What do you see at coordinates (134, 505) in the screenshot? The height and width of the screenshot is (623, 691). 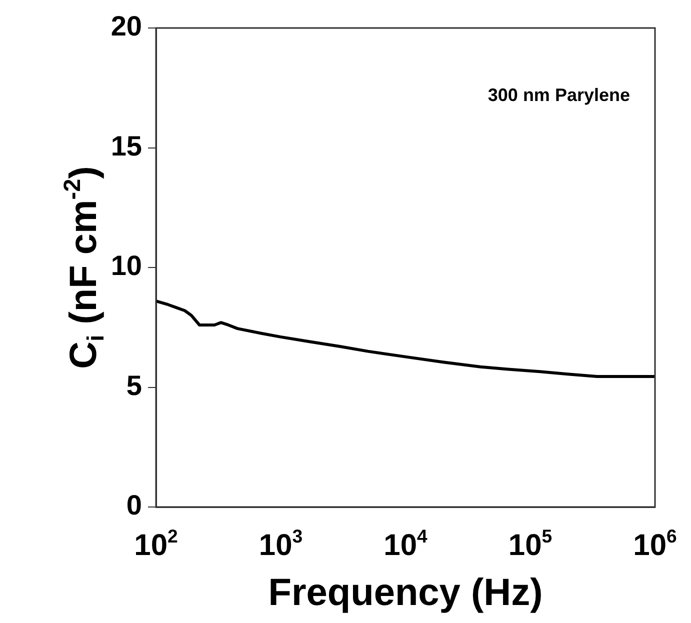 I see `y-tick-label: 0` at bounding box center [134, 505].